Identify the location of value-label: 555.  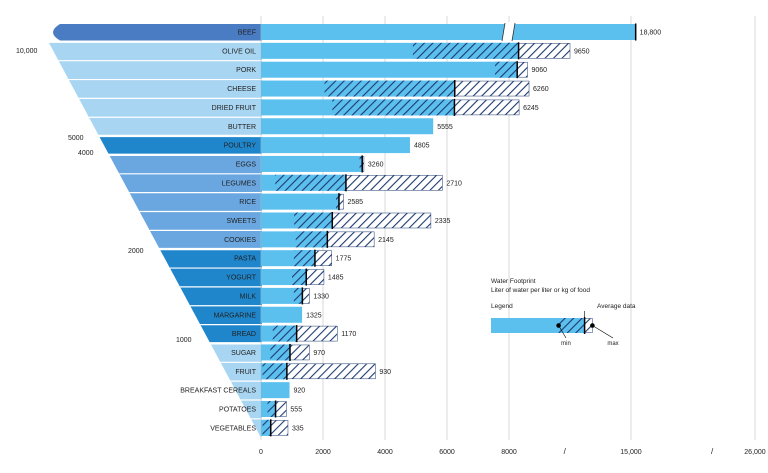
(296, 410).